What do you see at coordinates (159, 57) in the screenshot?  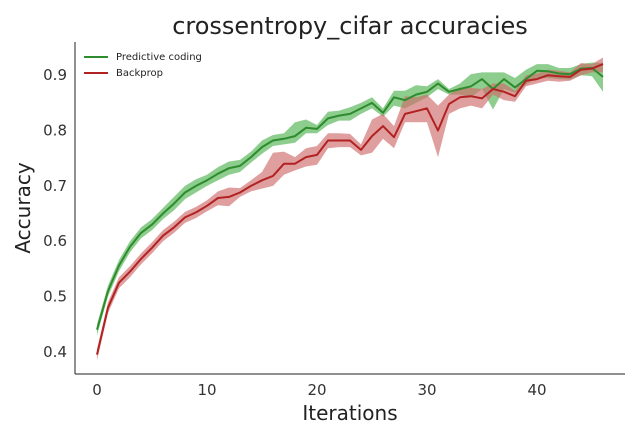 I see `legend-label-predictive-coding: Predictive coding` at bounding box center [159, 57].